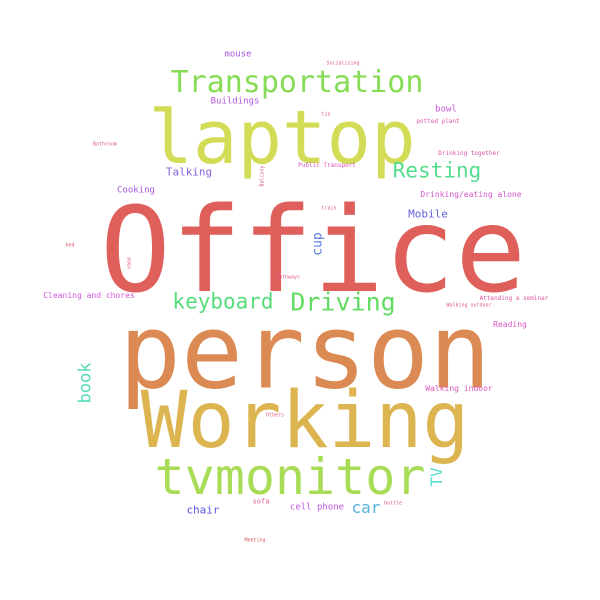 The image size is (600, 600). What do you see at coordinates (238, 54) in the screenshot?
I see `word-mouse: mouse` at bounding box center [238, 54].